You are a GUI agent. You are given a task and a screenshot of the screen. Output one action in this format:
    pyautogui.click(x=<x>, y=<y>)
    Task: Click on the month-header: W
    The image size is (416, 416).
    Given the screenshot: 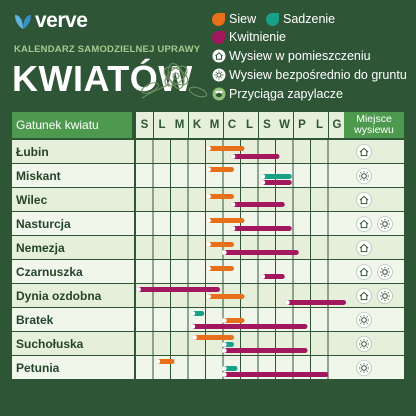 What is the action you would take?
    pyautogui.click(x=284, y=125)
    